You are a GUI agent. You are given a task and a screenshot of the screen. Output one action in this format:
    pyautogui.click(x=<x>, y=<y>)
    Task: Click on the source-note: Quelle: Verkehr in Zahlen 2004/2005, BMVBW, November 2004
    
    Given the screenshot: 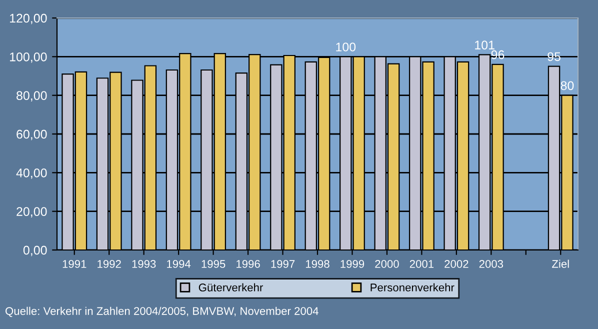 What is the action you would take?
    pyautogui.click(x=162, y=311)
    